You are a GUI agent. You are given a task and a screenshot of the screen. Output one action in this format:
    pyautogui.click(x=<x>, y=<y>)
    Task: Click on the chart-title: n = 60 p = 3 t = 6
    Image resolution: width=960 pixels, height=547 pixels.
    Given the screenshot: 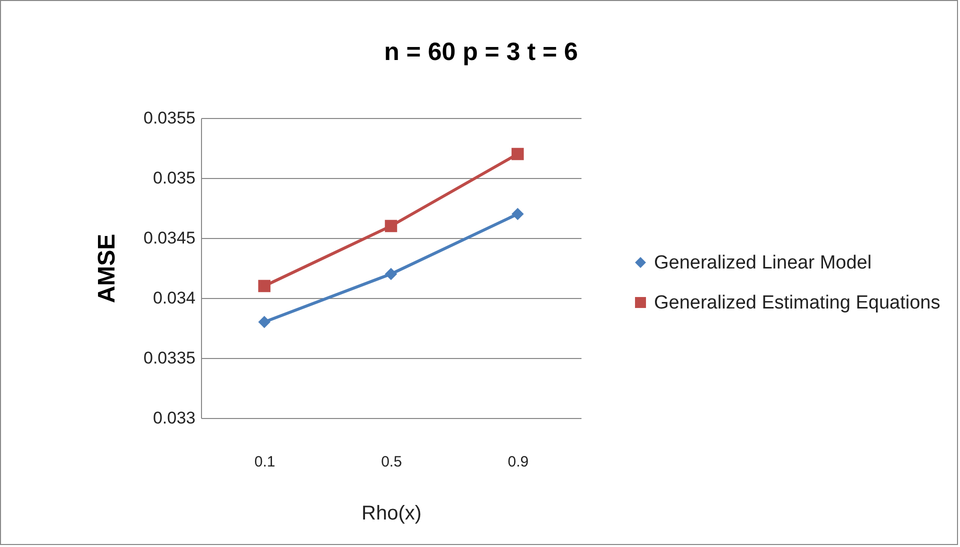 What is the action you would take?
    pyautogui.click(x=481, y=52)
    